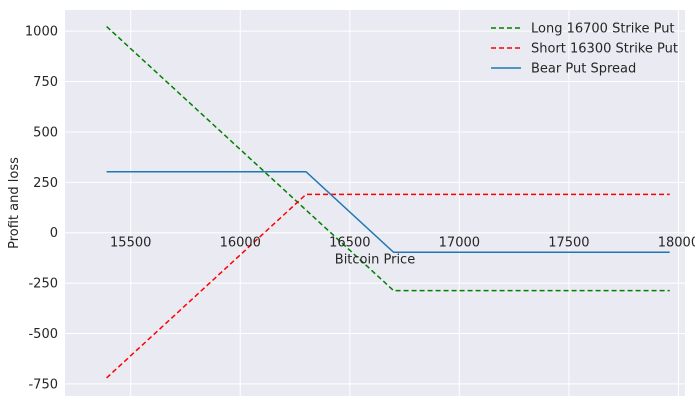 This screenshot has width=695, height=405. Describe the element at coordinates (349, 243) in the screenshot. I see `x-tick-label: 16500` at that location.